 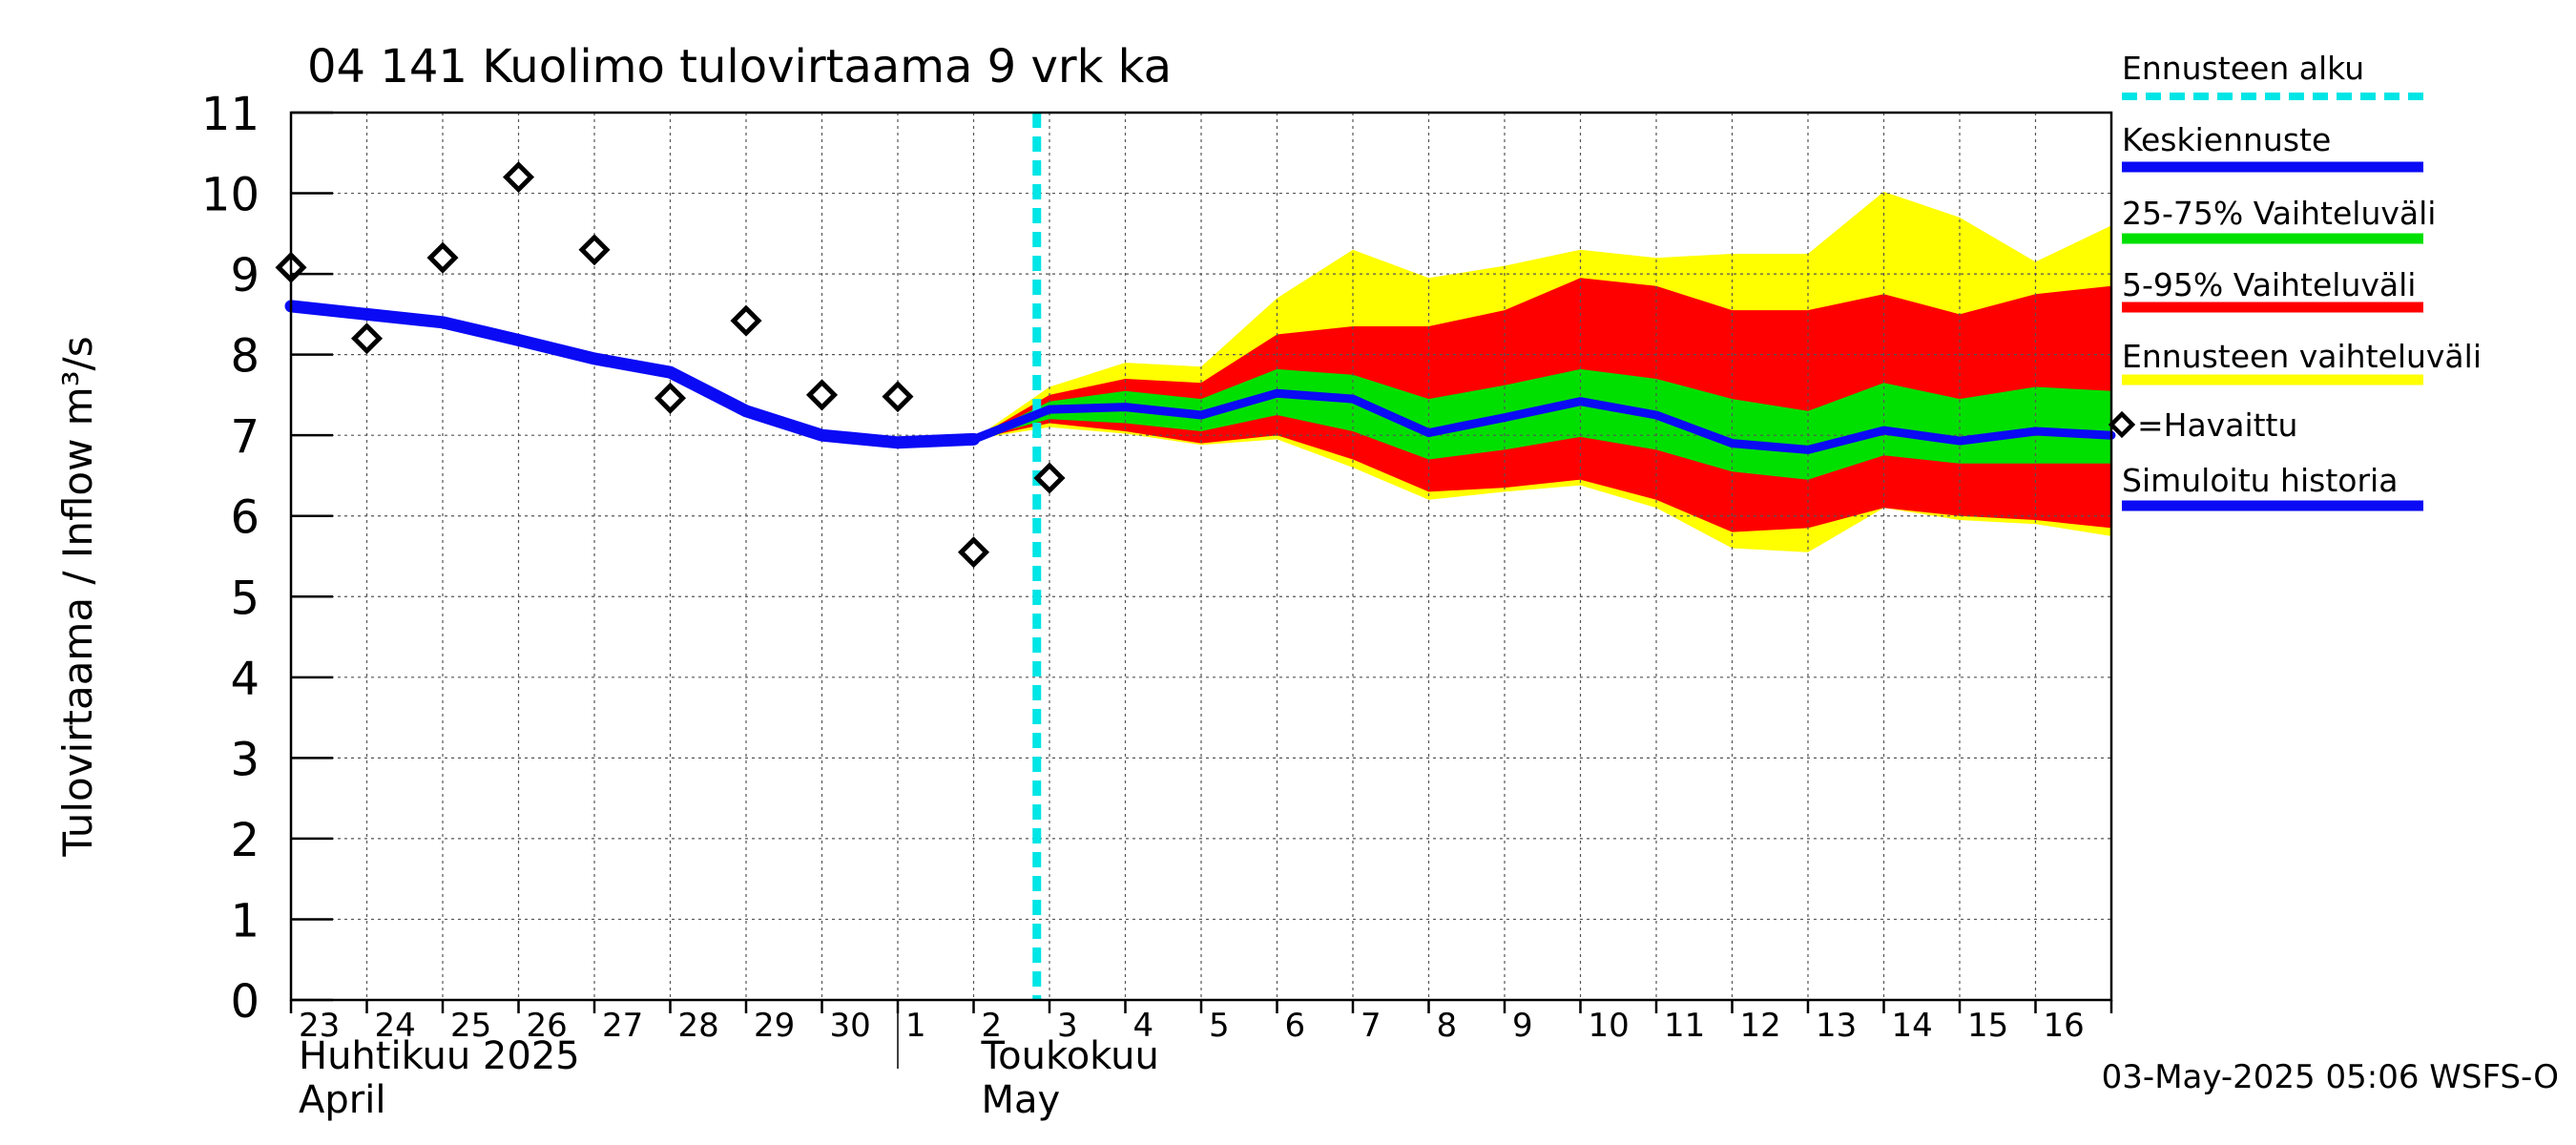 What do you see at coordinates (1447, 1026) in the screenshot?
I see `x-tick-label-15: 8` at bounding box center [1447, 1026].